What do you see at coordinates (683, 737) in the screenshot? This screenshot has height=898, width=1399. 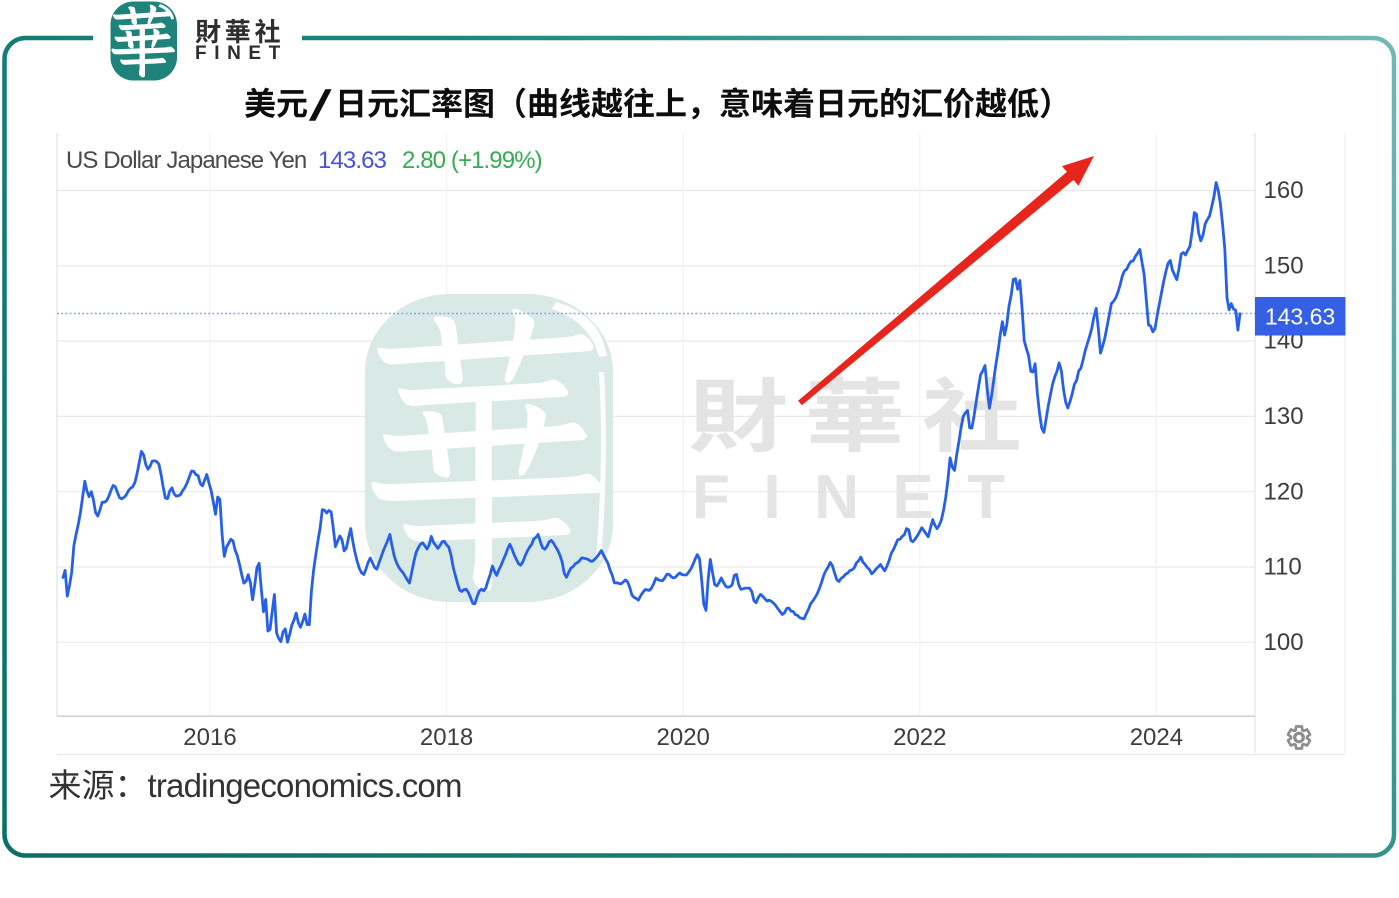 I see `svg-text: 2020` at bounding box center [683, 737].